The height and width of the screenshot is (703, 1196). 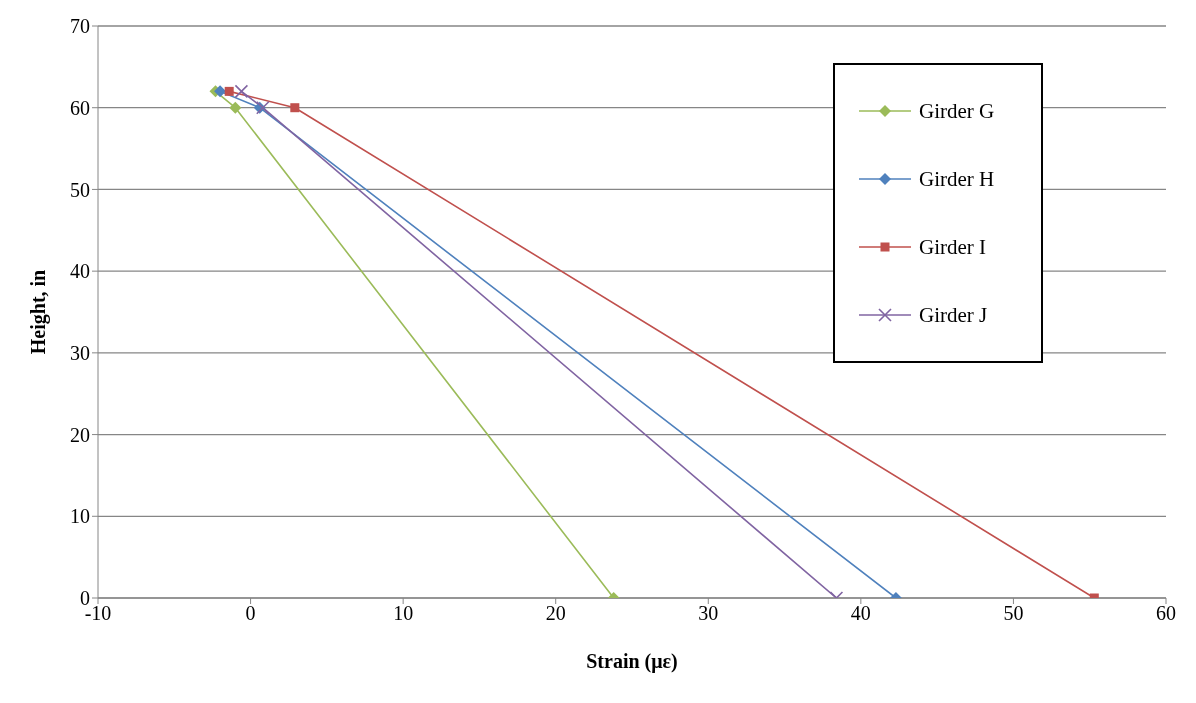 I want to click on y-axis-title: Height, in, so click(x=39, y=312).